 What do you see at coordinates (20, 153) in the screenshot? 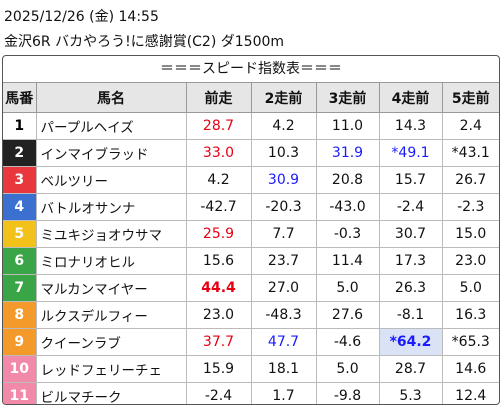
I see `horse-number: 2` at bounding box center [20, 153].